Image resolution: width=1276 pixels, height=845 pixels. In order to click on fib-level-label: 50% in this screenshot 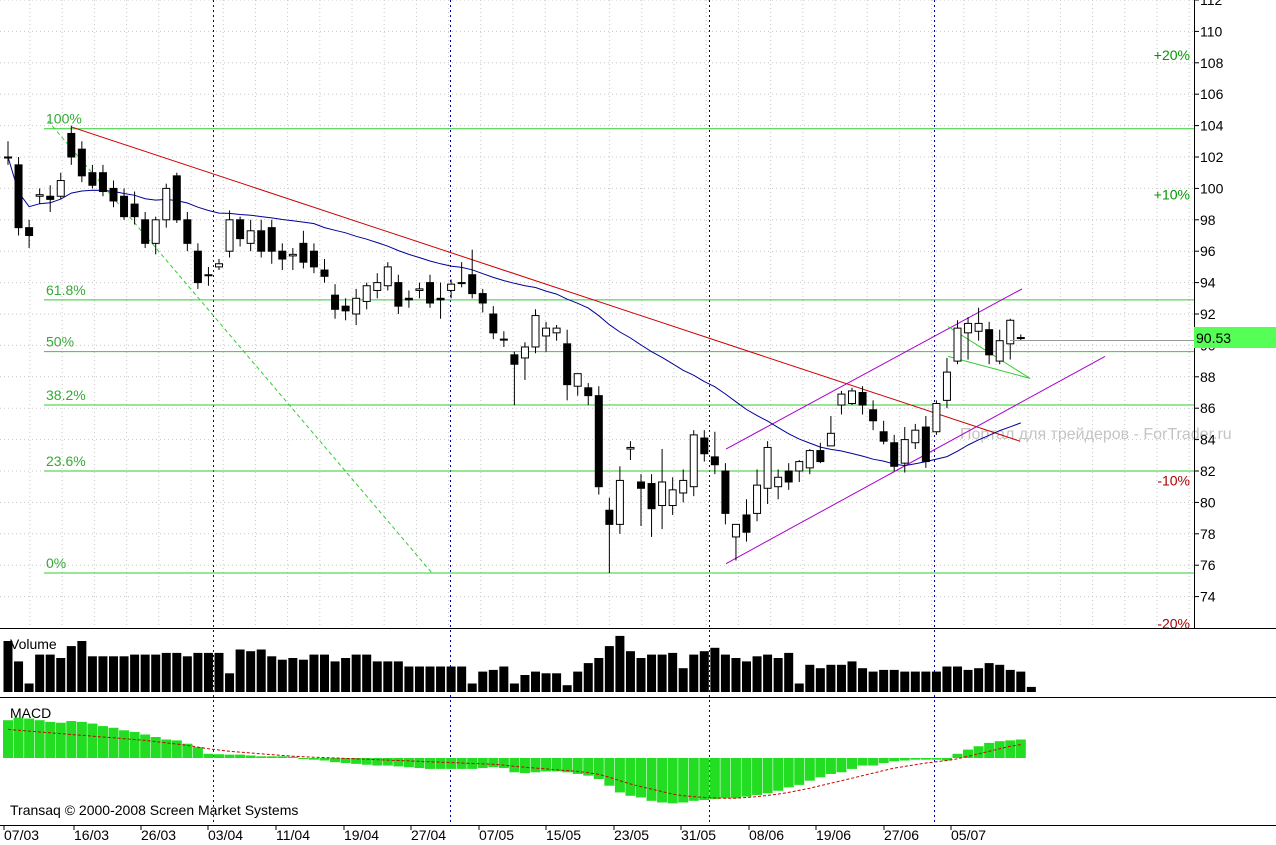, I will do `click(60, 342)`.